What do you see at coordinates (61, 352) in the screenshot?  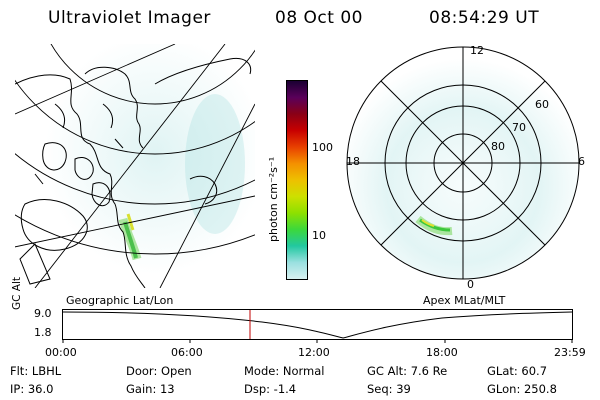 I see `time-tick-0000: 00:00` at bounding box center [61, 352].